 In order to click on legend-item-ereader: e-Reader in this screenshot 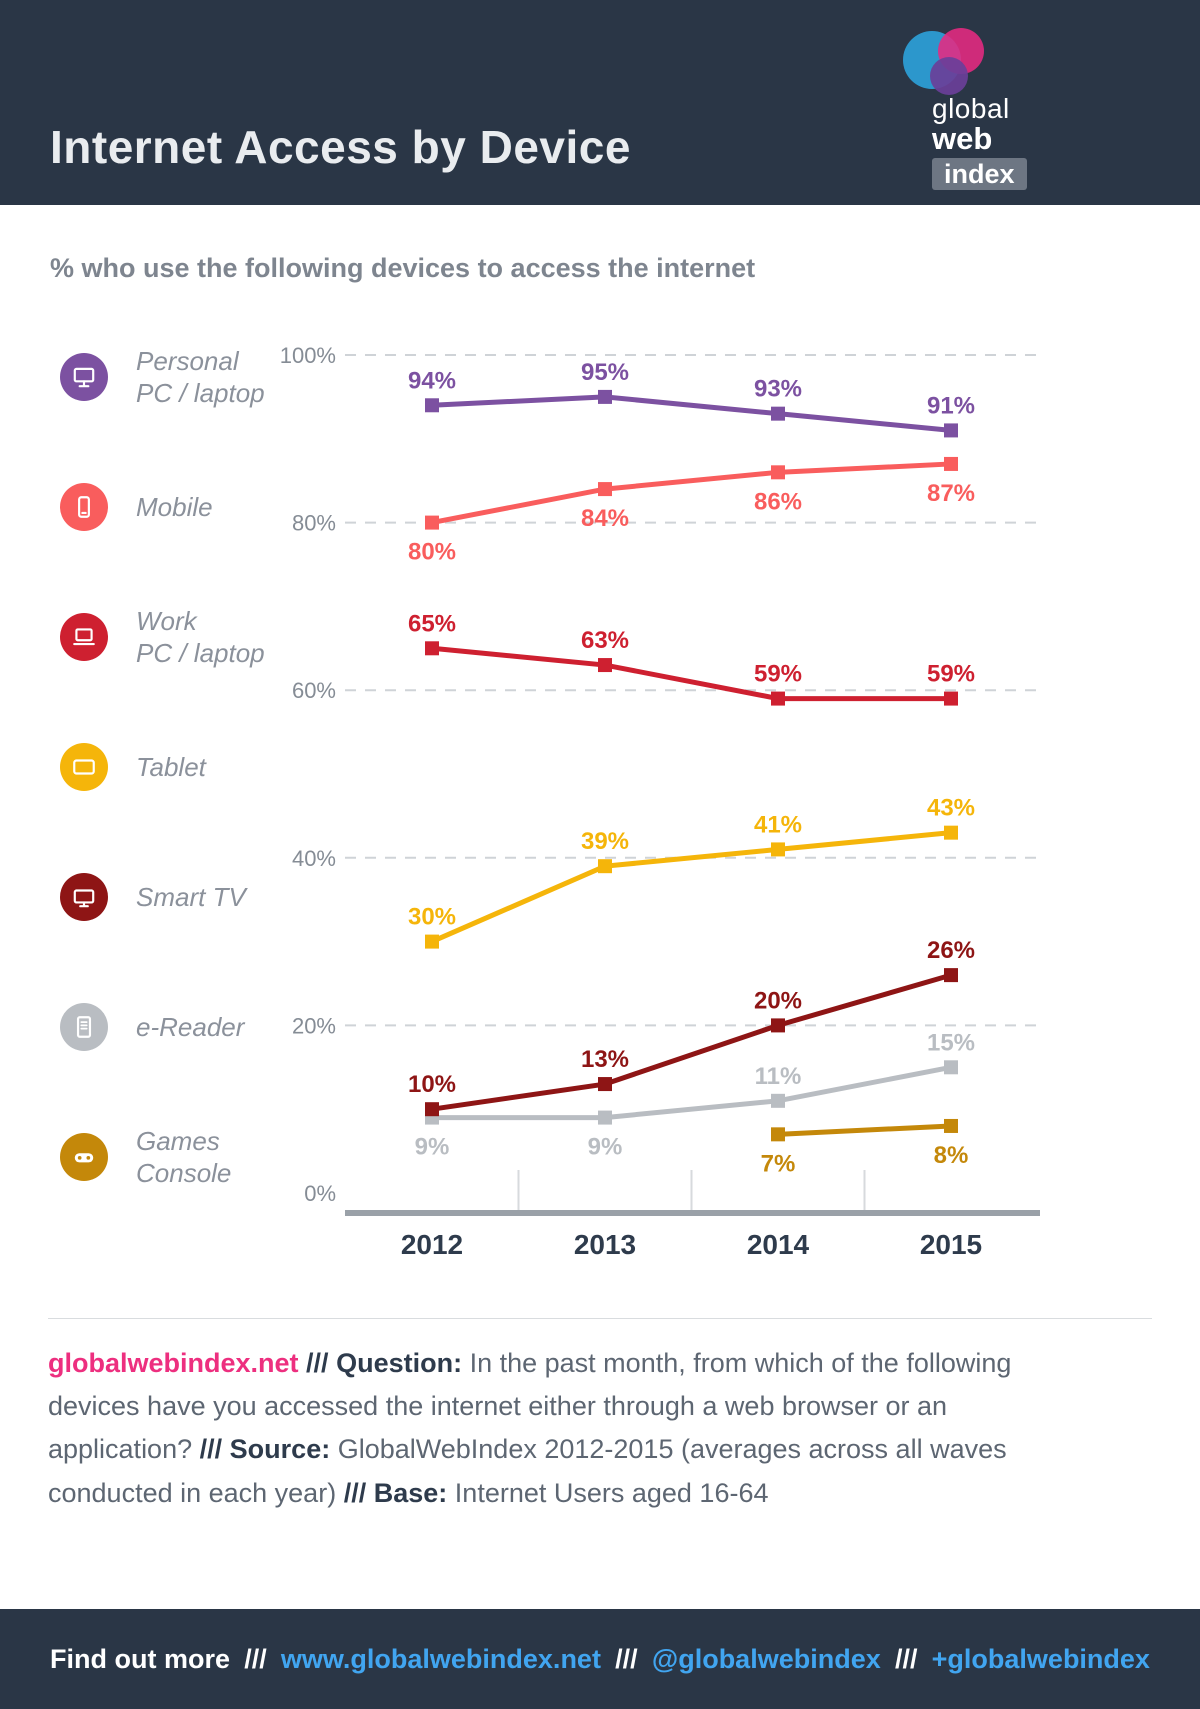, I will do `click(162, 1027)`.